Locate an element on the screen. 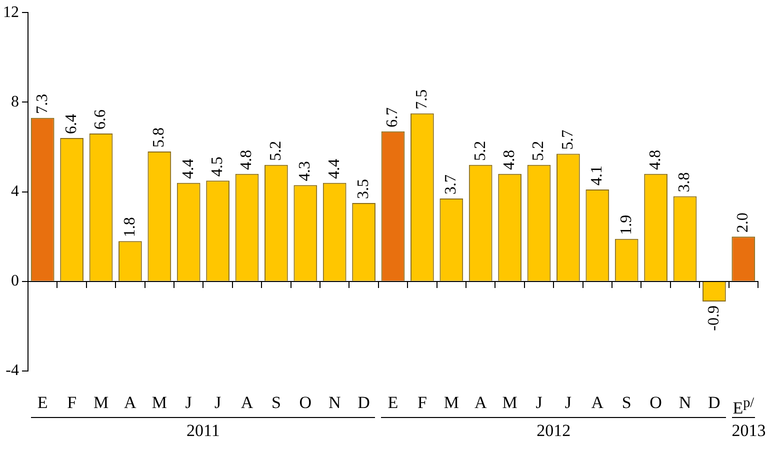  data-label: 3.8 is located at coordinates (685, 182).